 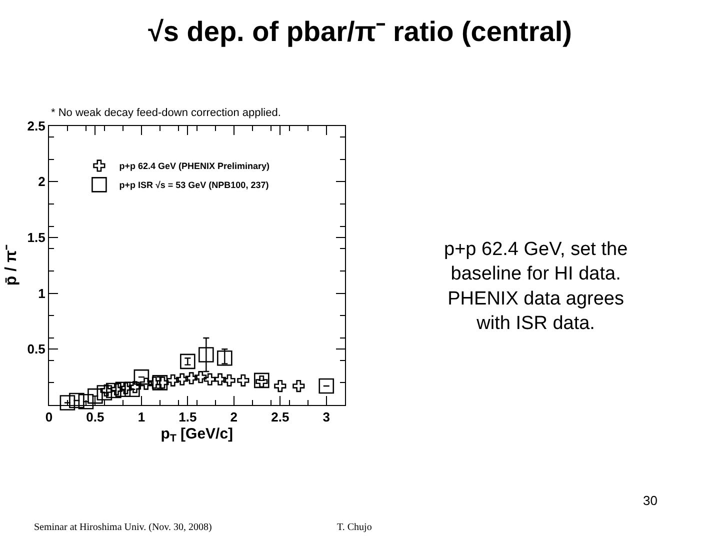 What do you see at coordinates (234, 417) in the screenshot?
I see `x-tick-label: 2` at bounding box center [234, 417].